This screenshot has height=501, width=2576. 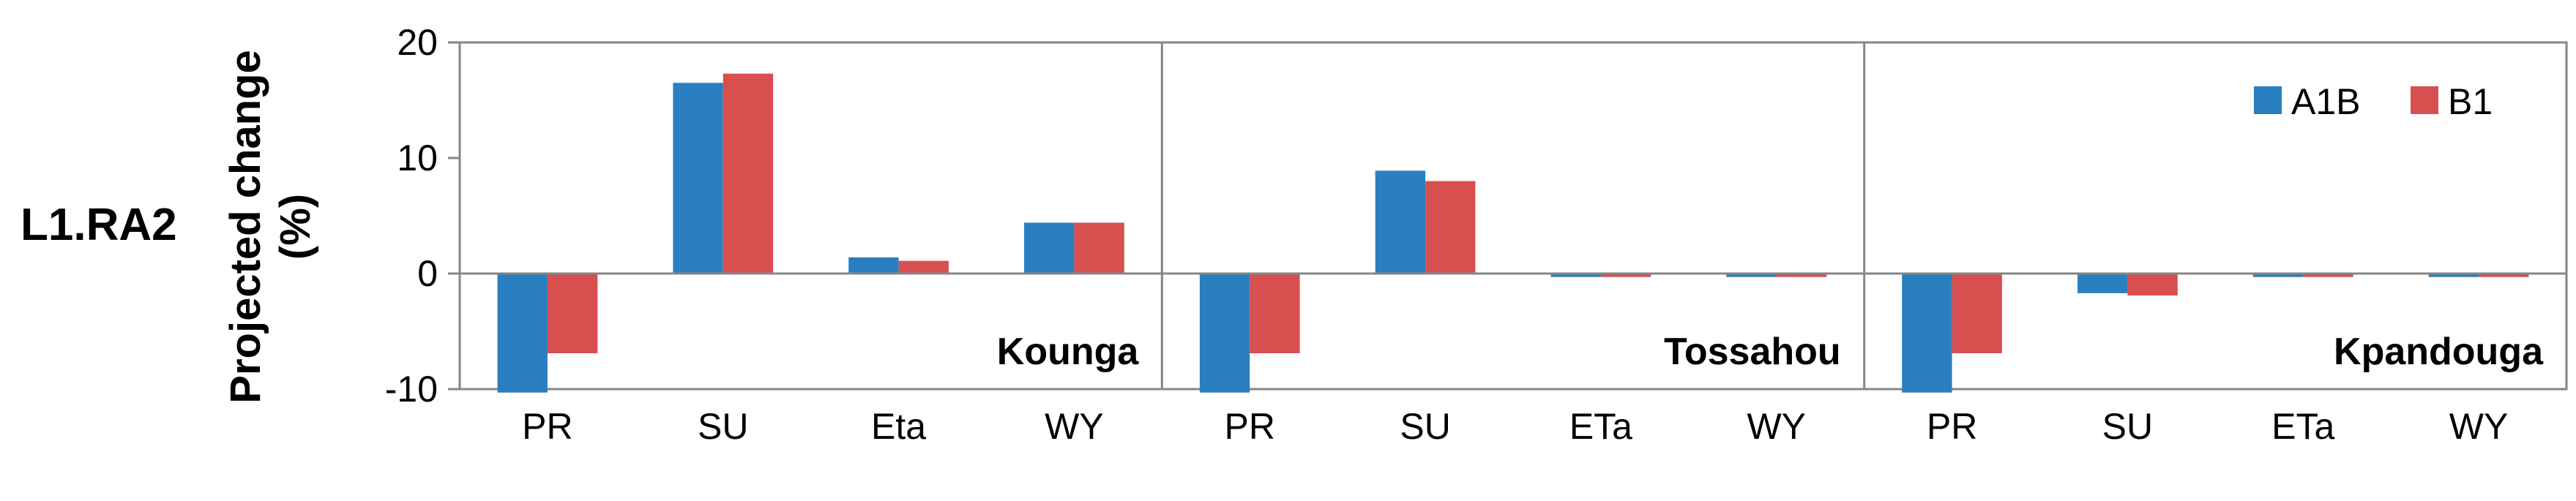 What do you see at coordinates (1400, 222) in the screenshot?
I see `bar-tossahou-su-a1b` at bounding box center [1400, 222].